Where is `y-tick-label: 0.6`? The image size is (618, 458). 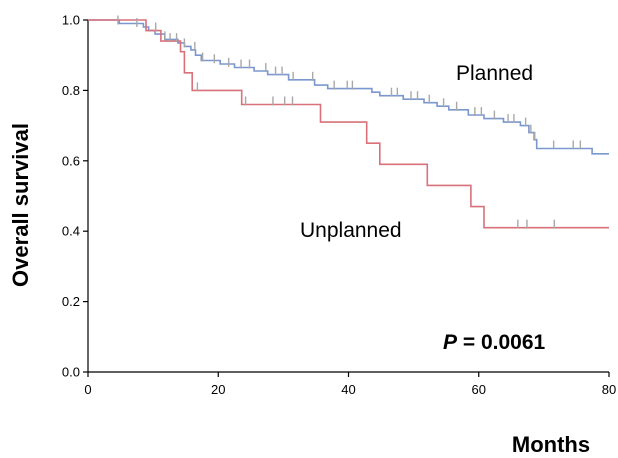
y-tick-label: 0.6 is located at coordinates (71, 160).